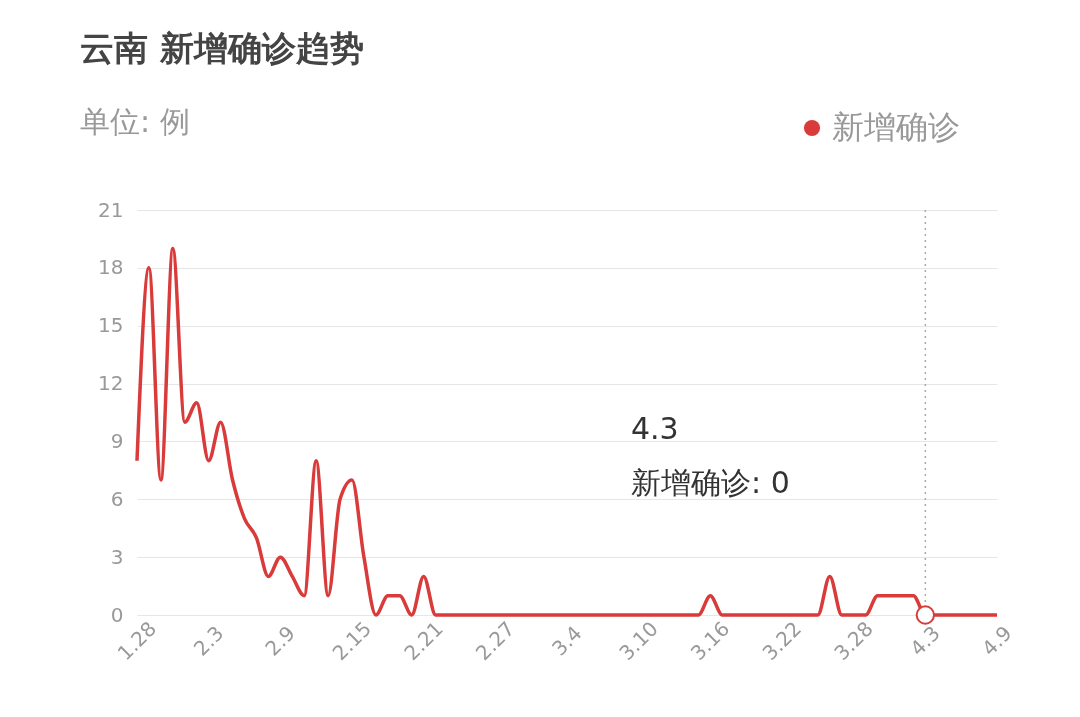  Describe the element at coordinates (925, 641) in the screenshot. I see `x-tick-label: 4.3` at that location.